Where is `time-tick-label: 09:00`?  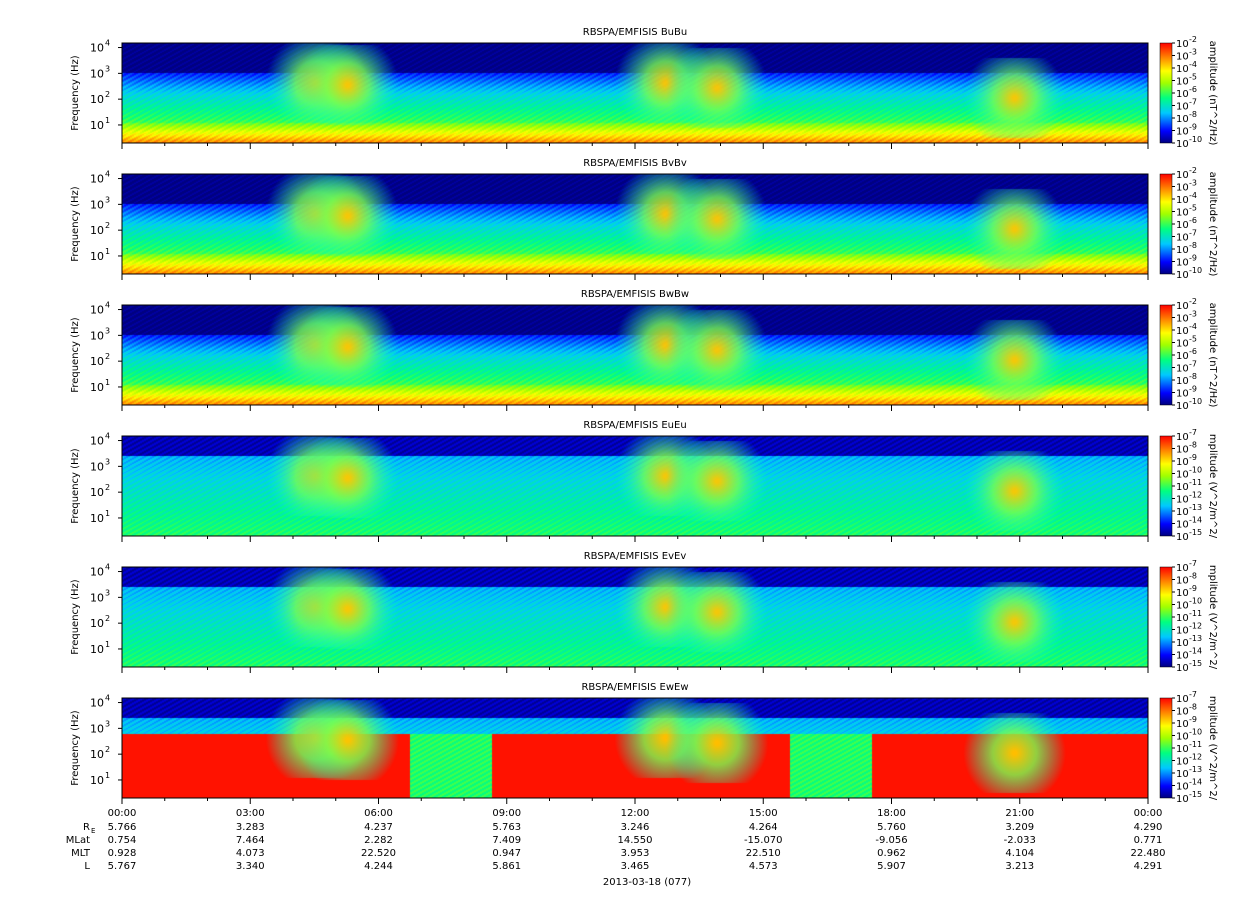 time-tick-label: 09:00 is located at coordinates (506, 813).